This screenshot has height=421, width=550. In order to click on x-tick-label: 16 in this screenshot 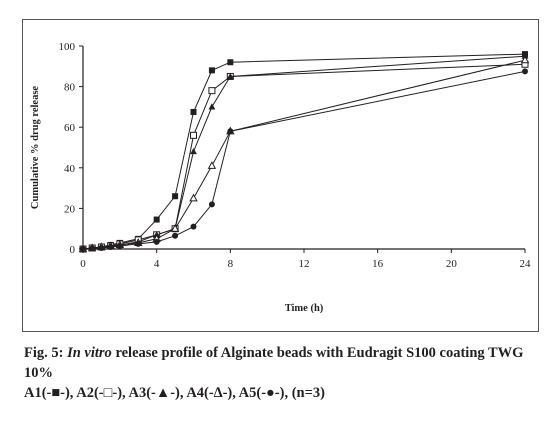, I will do `click(378, 264)`.